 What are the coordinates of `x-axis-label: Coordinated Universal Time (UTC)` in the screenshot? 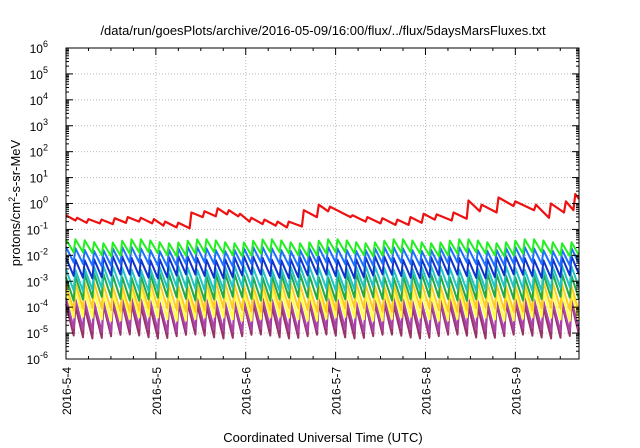 It's located at (322, 437).